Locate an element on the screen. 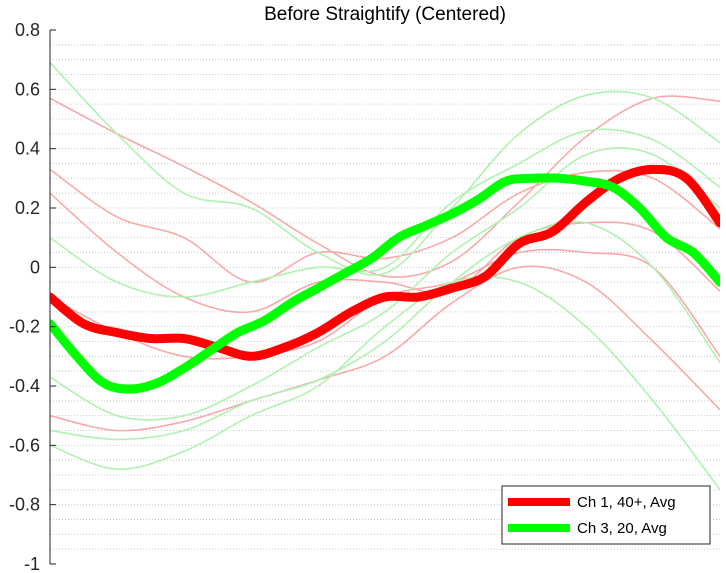 Image resolution: width=726 pixels, height=573 pixels. y-axis: 0.8 0.6 0.4 0.2 0 -0.2 -0.4 -0.6 -0.8 -1 is located at coordinates (32, 296).